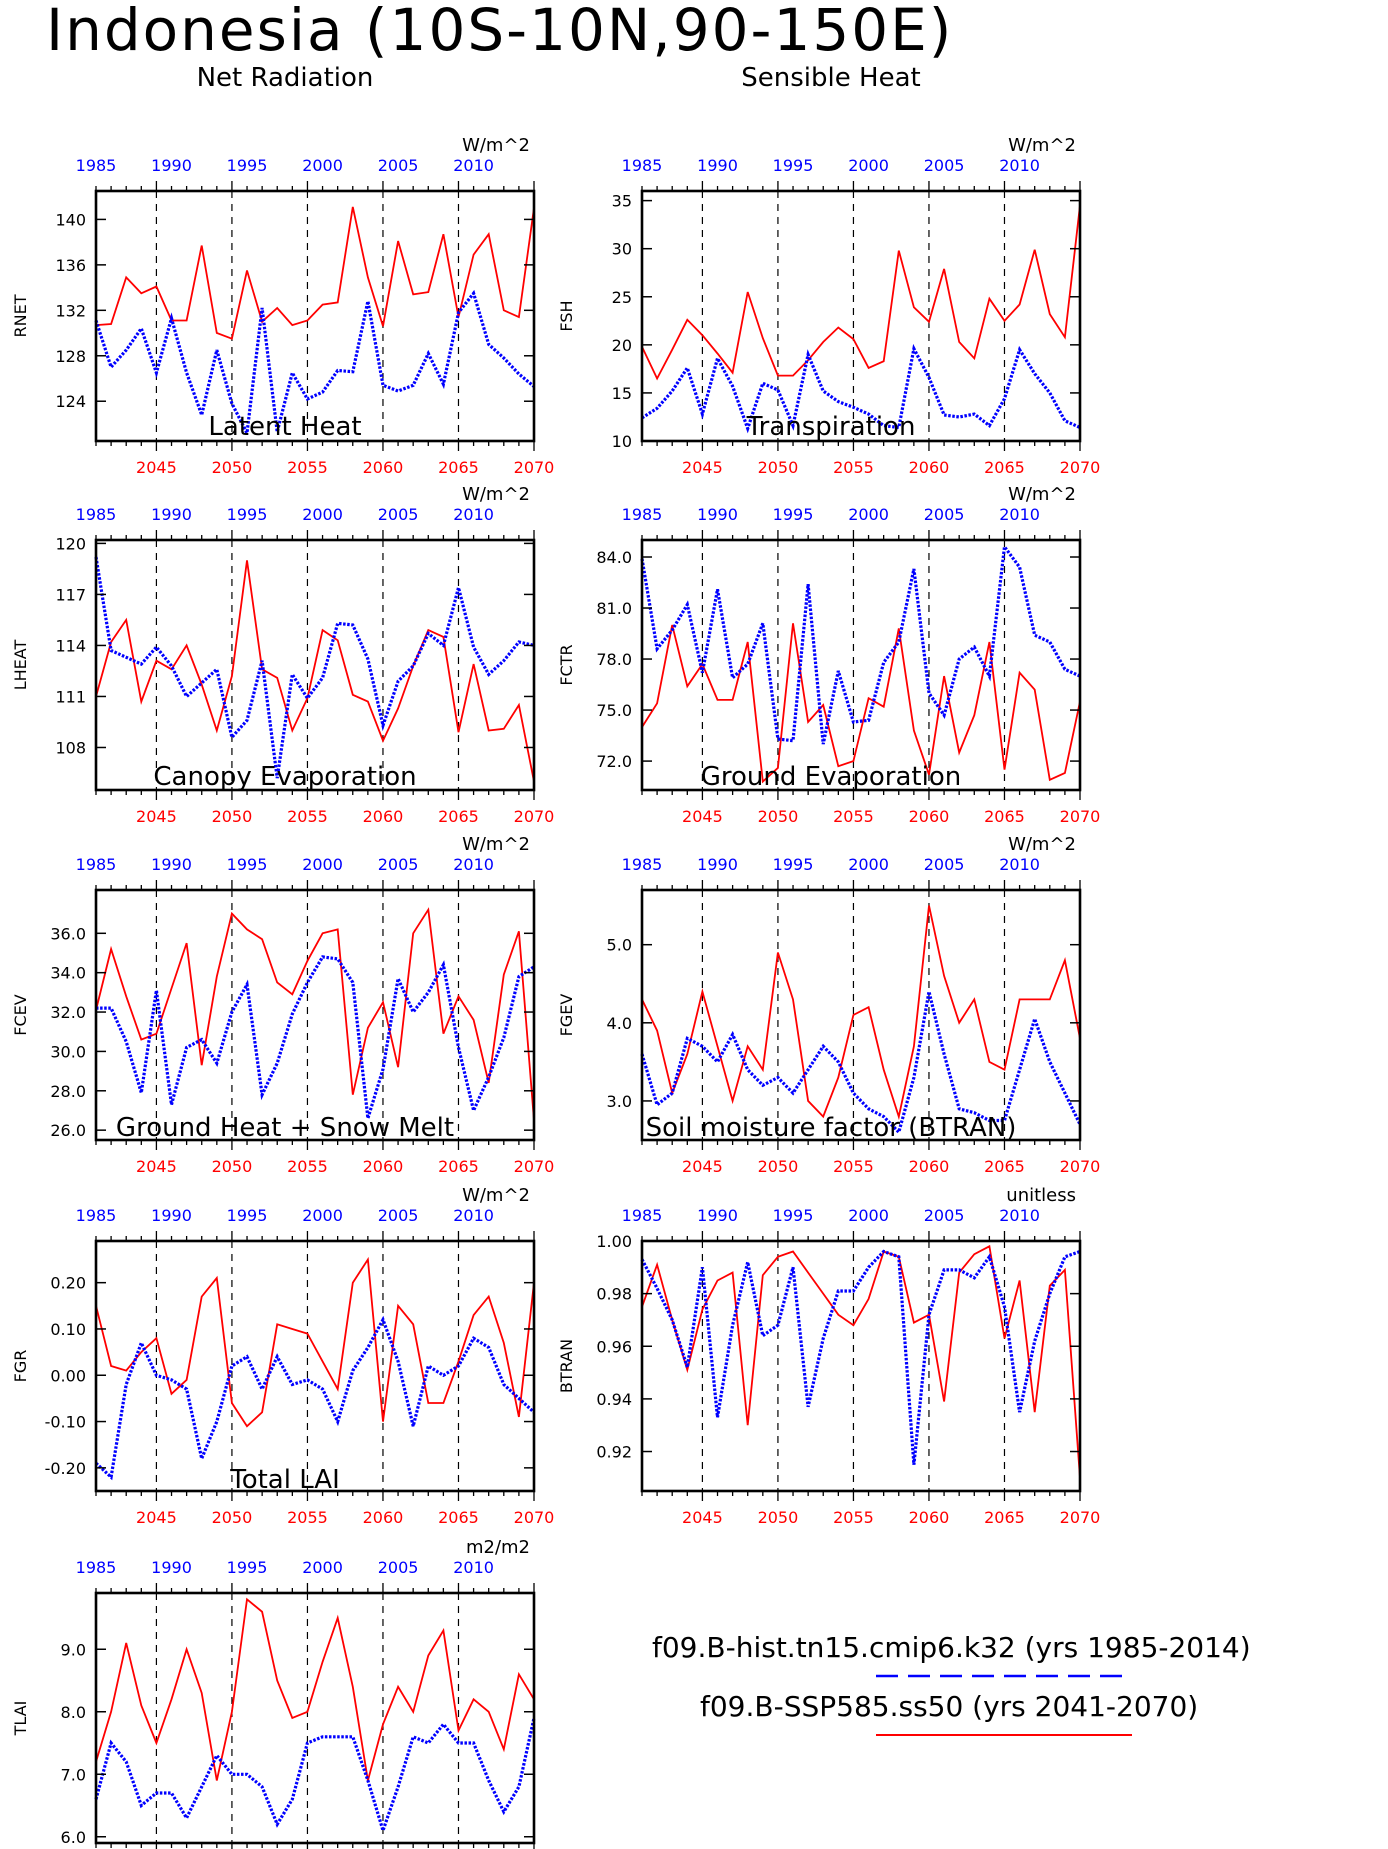 The height and width of the screenshot is (1849, 1388). Describe the element at coordinates (20, 315) in the screenshot. I see `y-axis-label: RNET` at that location.